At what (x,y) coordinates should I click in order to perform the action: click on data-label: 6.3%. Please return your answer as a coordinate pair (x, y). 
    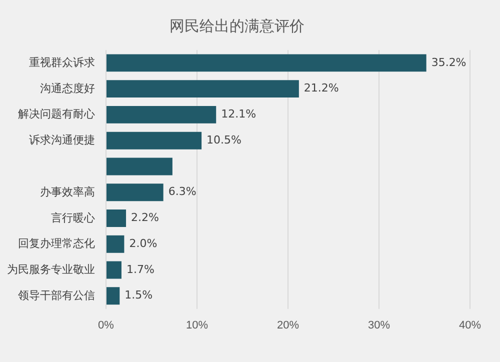
    Looking at the image, I should click on (182, 191).